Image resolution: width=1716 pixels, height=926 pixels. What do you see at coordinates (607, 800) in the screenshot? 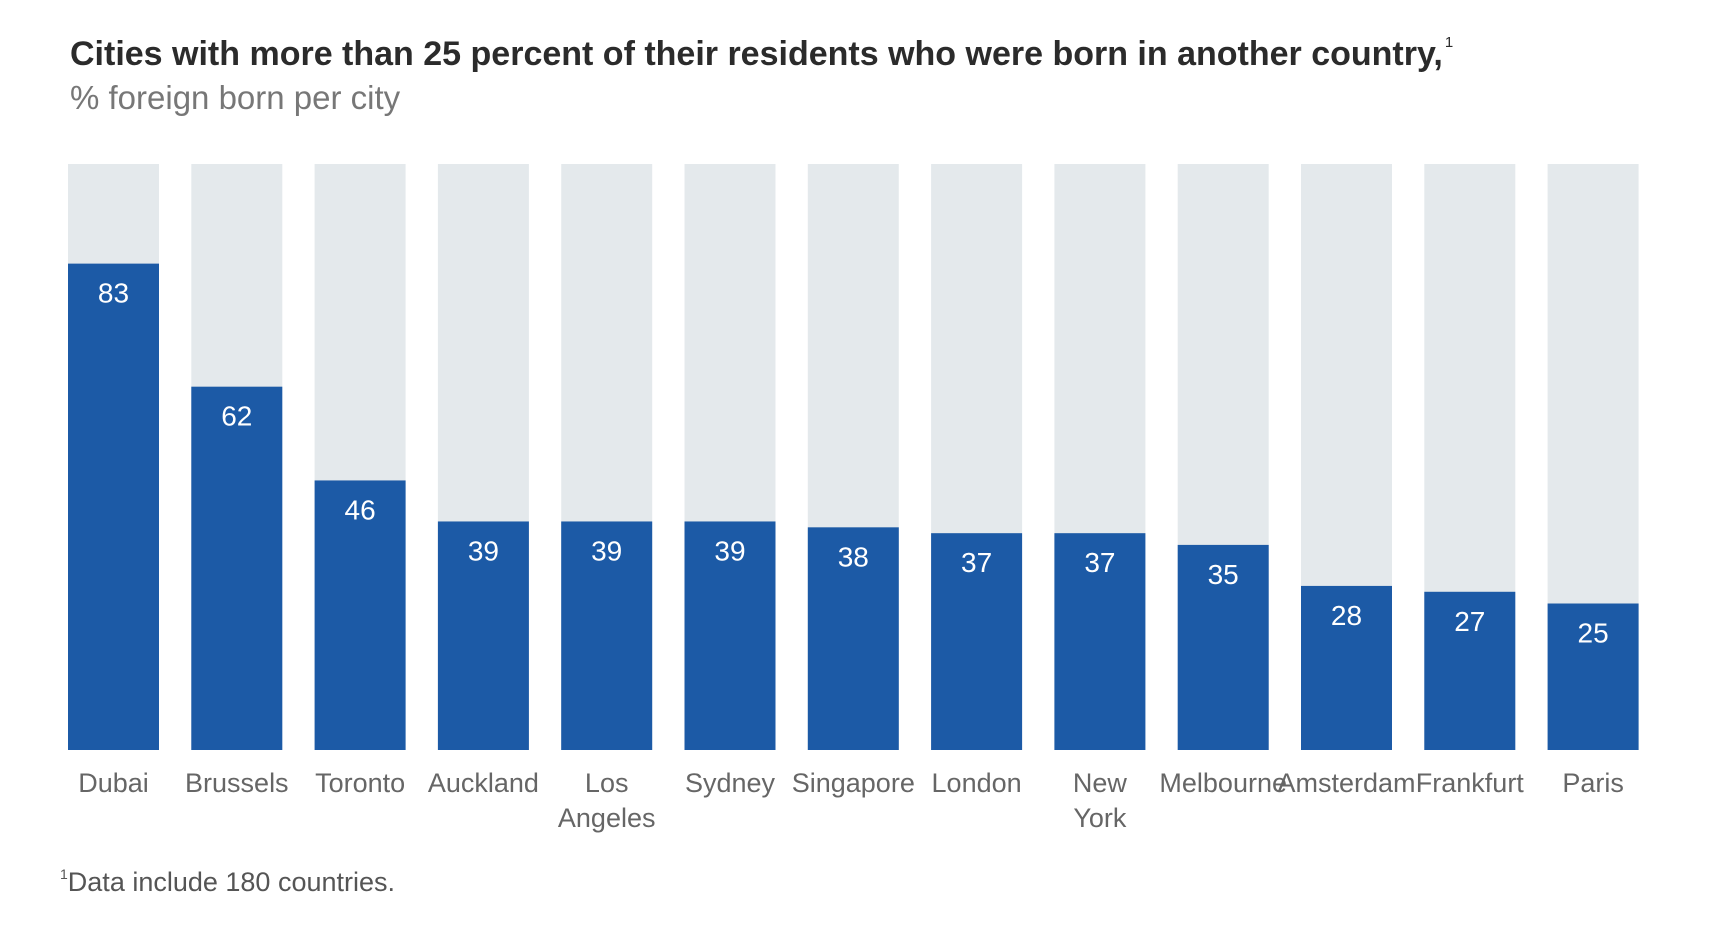
I see `category-label: Los Angeles` at bounding box center [607, 800].